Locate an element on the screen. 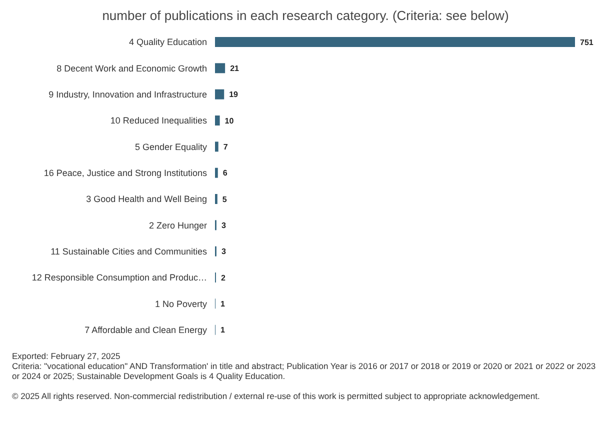  text: © 2025 All rights reserved. Non-commercial redistribution / external re-use of this work is permitted subject to appropriate acknowledgement. is located at coordinates (276, 396).